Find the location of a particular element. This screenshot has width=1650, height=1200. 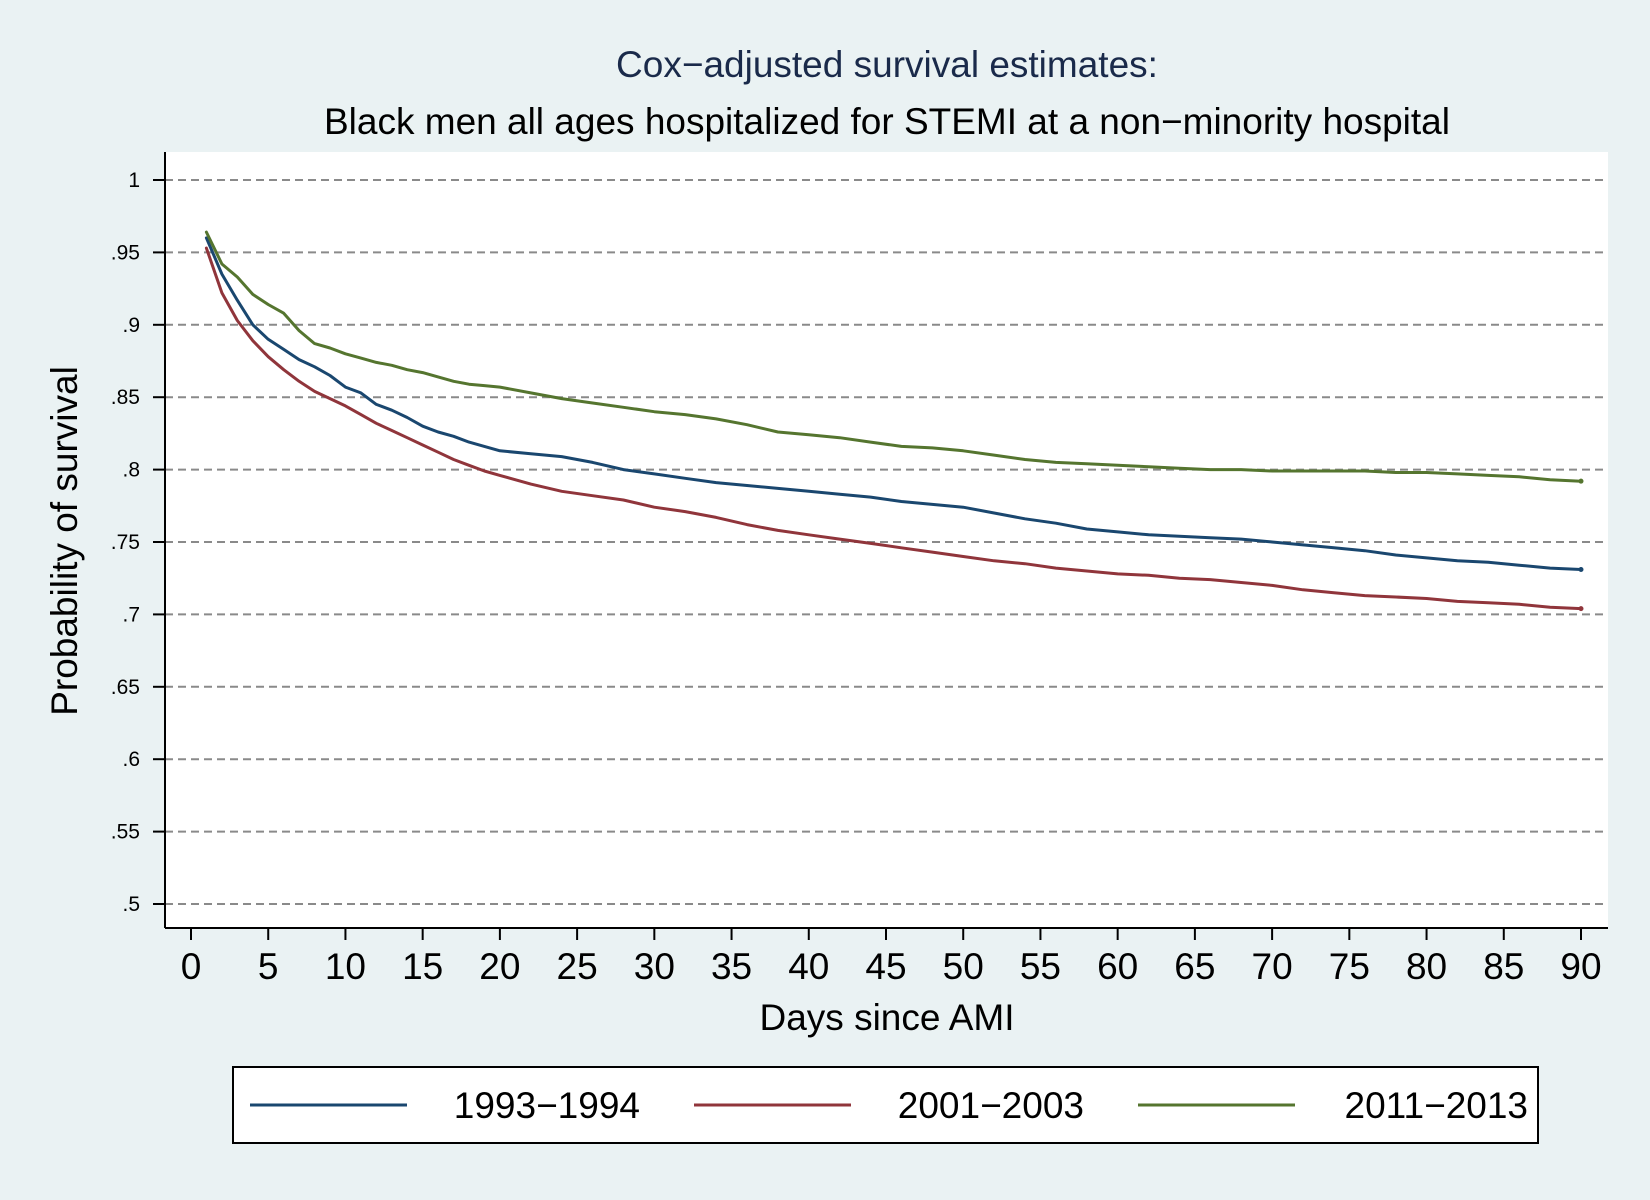

y-tick-label: .6 is located at coordinates (131, 759).